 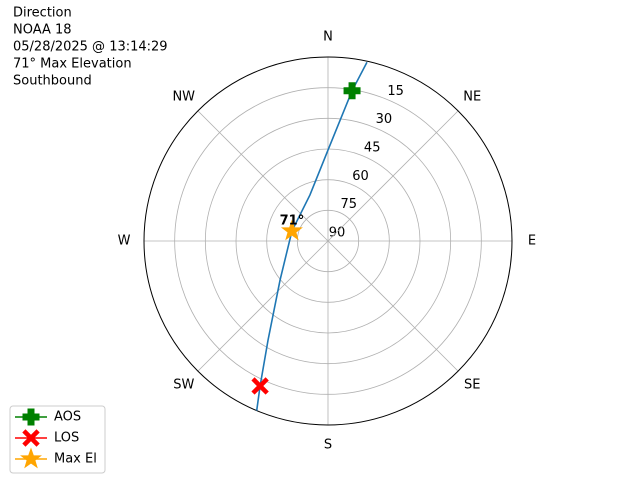 I want to click on legend: AOS LOS Max El, so click(x=57, y=439).